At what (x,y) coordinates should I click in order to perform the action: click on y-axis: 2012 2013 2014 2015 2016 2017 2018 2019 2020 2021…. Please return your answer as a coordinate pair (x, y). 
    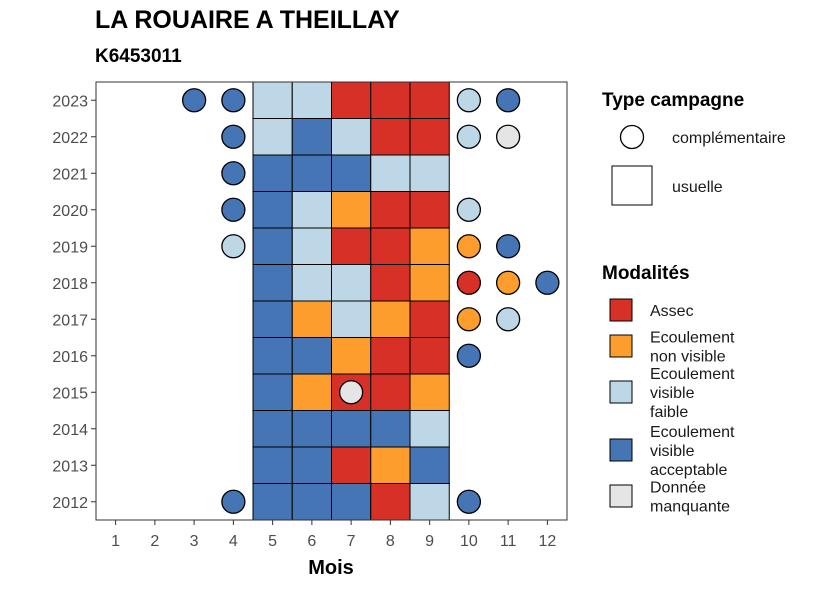
    Looking at the image, I should click on (74, 302).